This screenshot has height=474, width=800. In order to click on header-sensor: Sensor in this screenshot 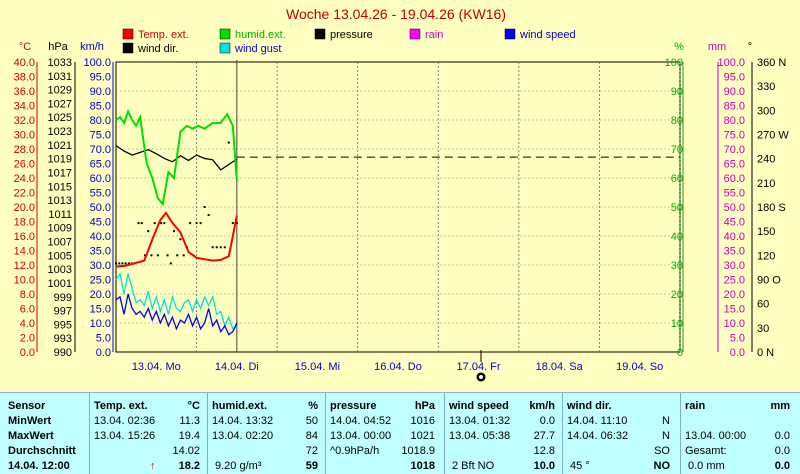, I will do `click(27, 406)`.